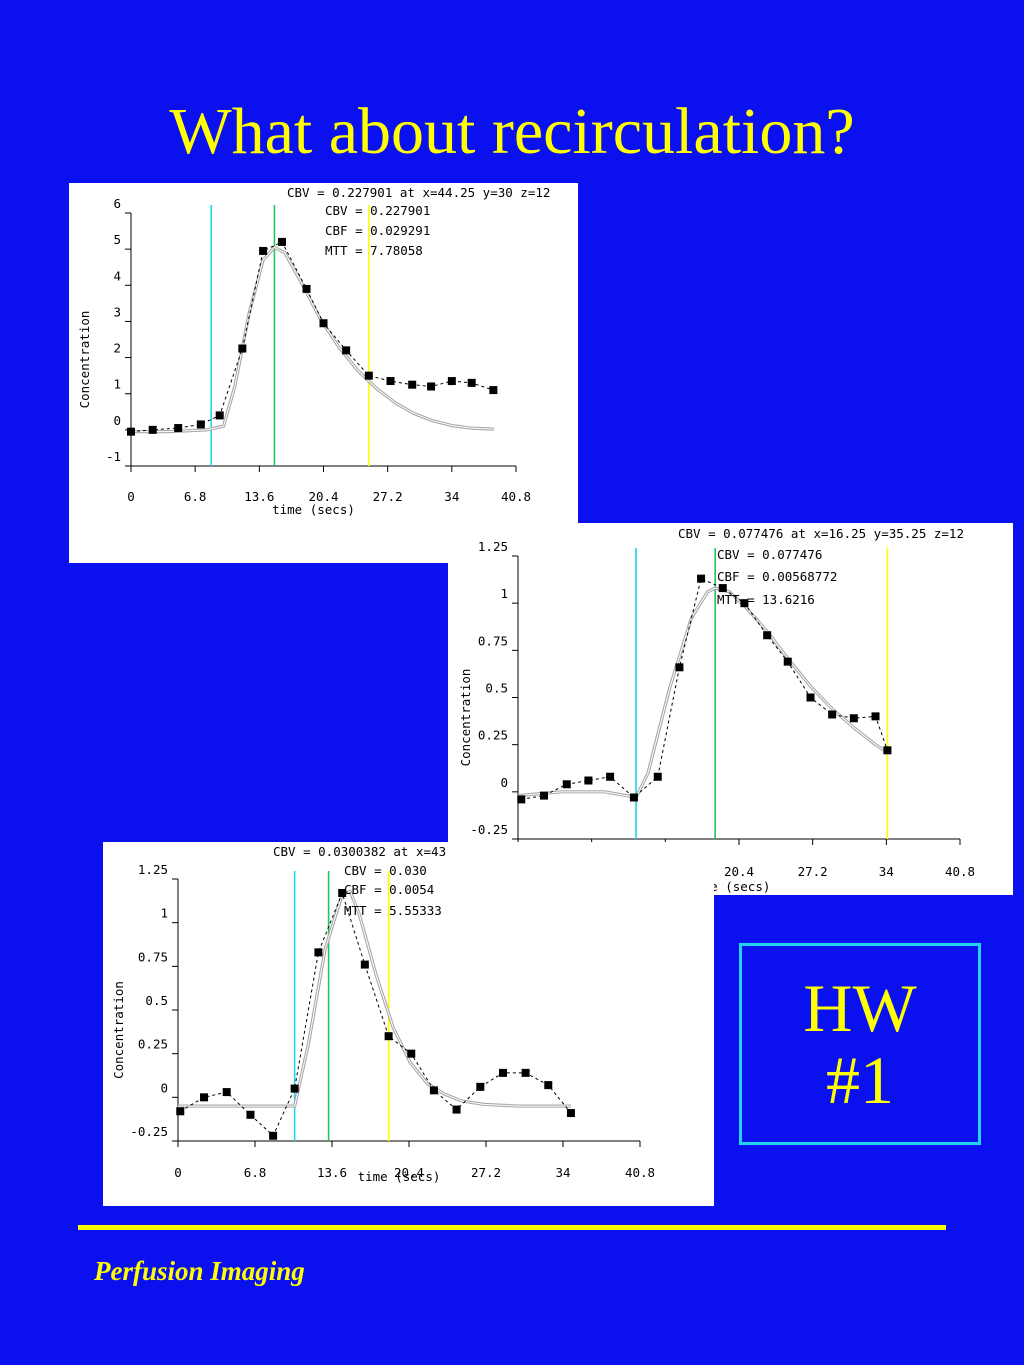 The image size is (1024, 1365). What do you see at coordinates (389, 889) in the screenshot?
I see `chart-header-line-3: CBF = 0.0054` at bounding box center [389, 889].